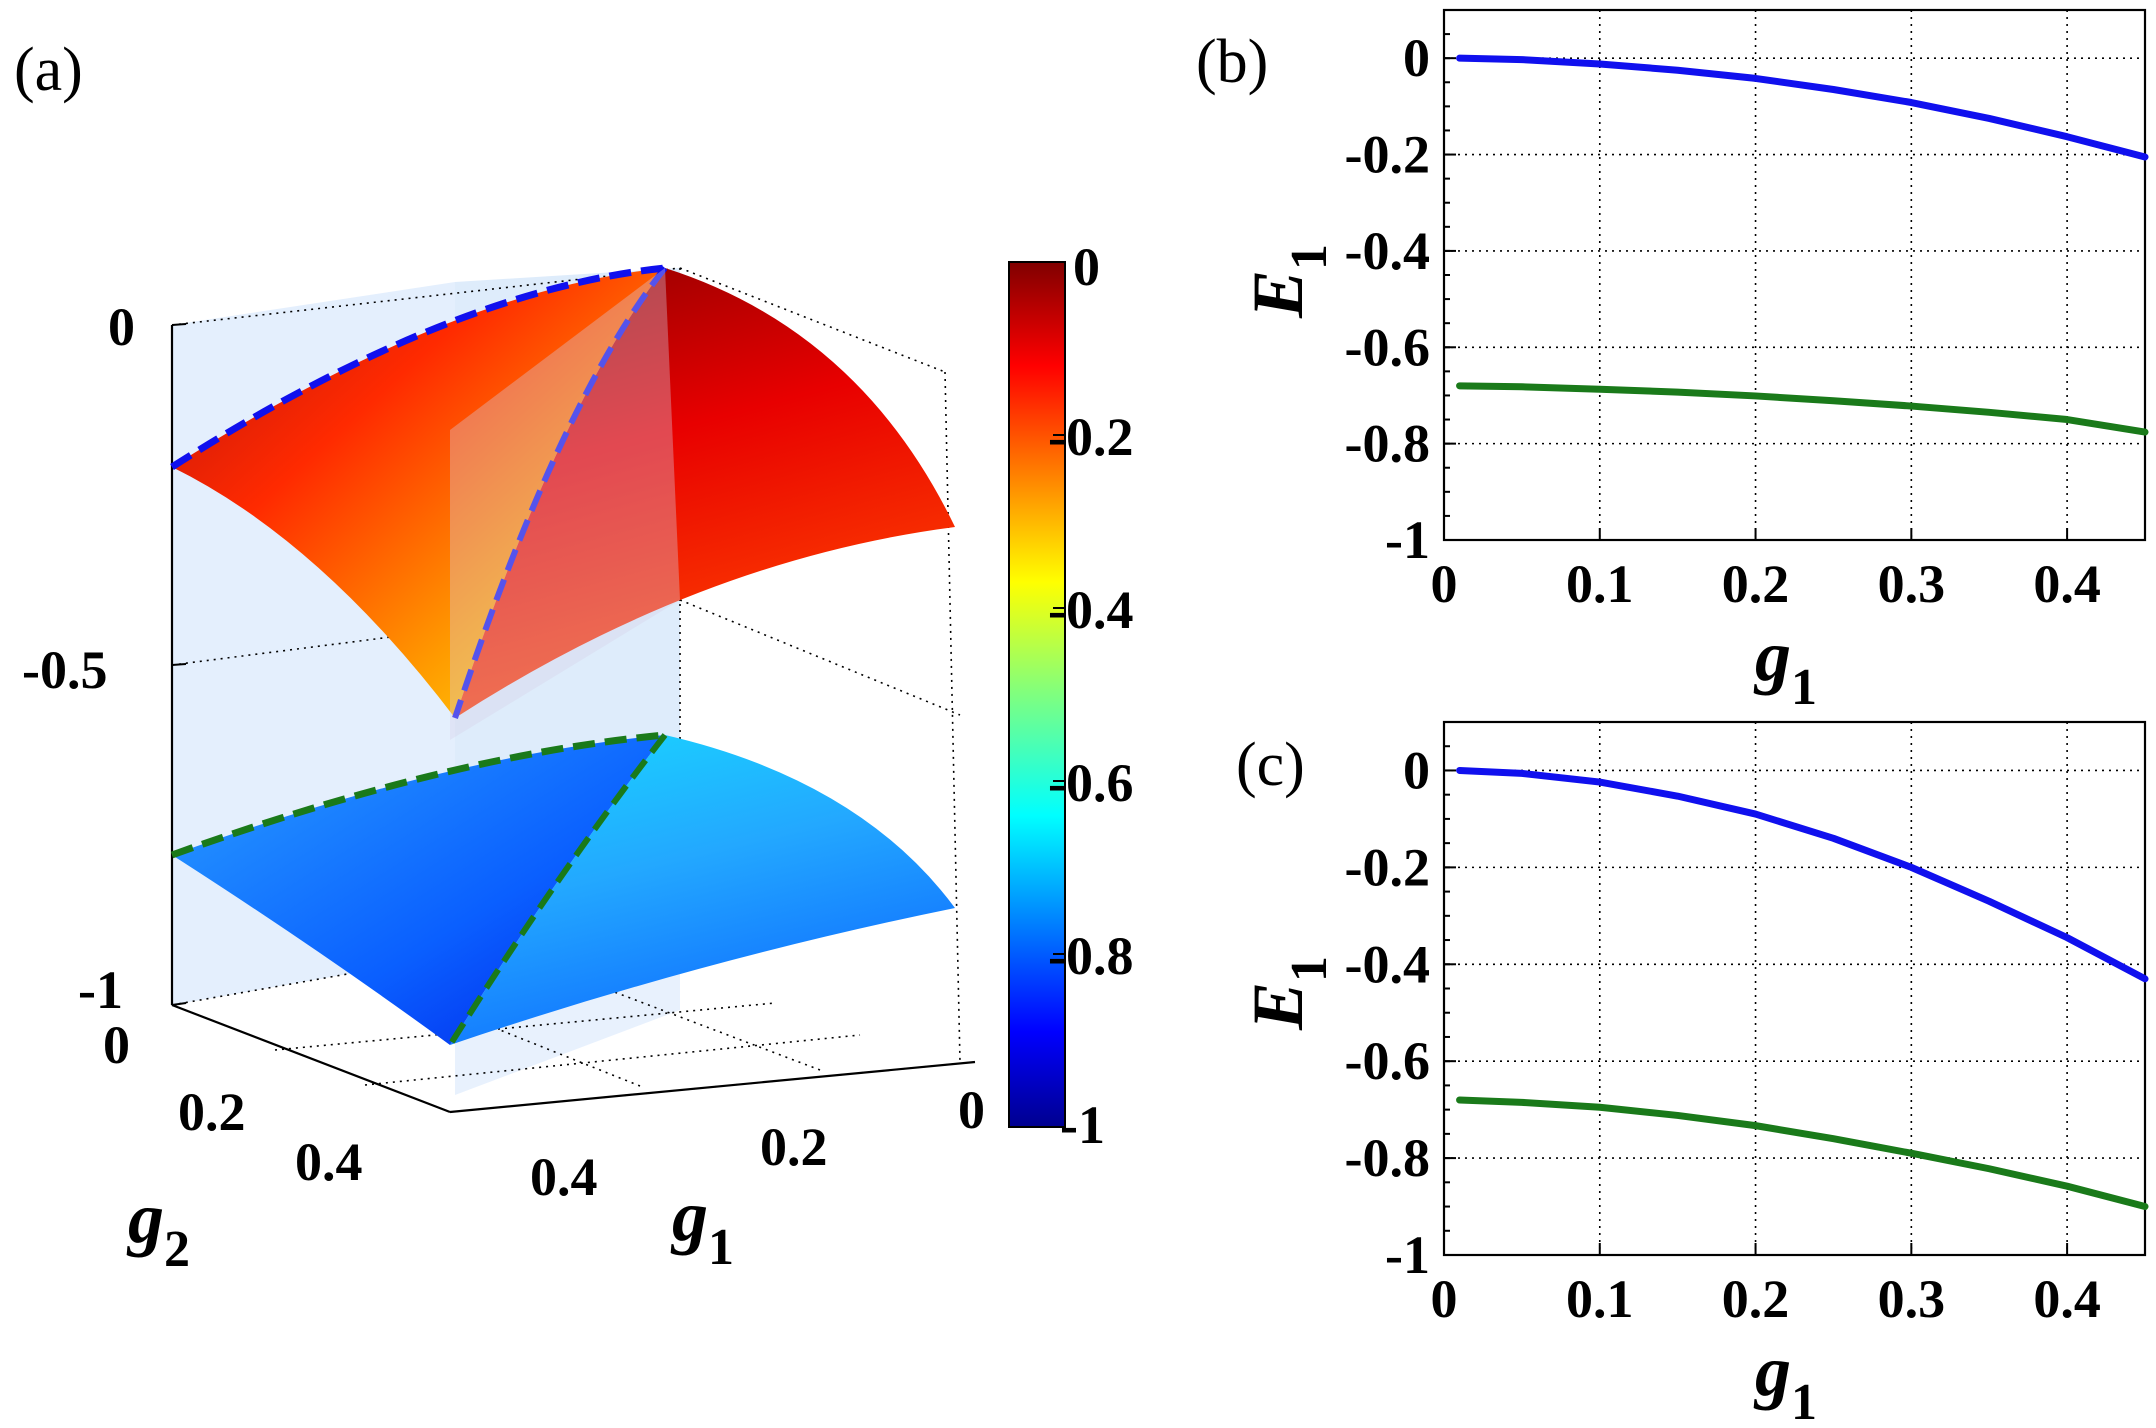 The image size is (2156, 1428). What do you see at coordinates (1444, 1299) in the screenshot?
I see `plot-c-xtick-label: 0` at bounding box center [1444, 1299].